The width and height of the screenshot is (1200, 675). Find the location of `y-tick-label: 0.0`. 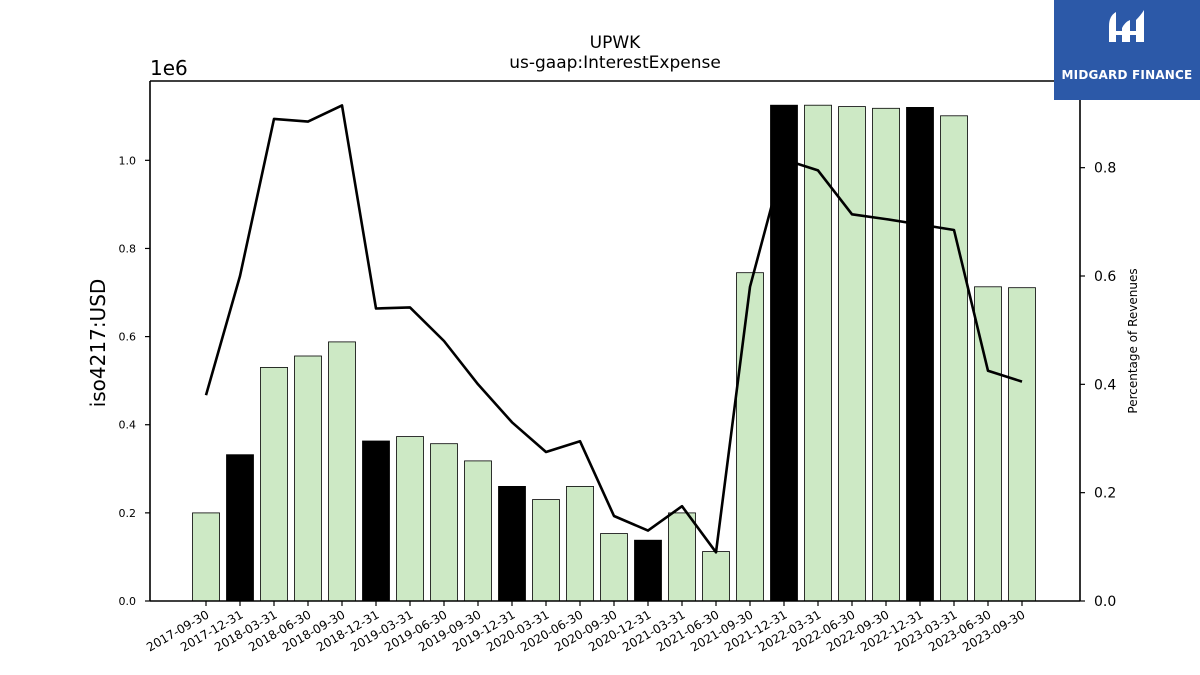

y-tick-label: 0.0 is located at coordinates (128, 601).